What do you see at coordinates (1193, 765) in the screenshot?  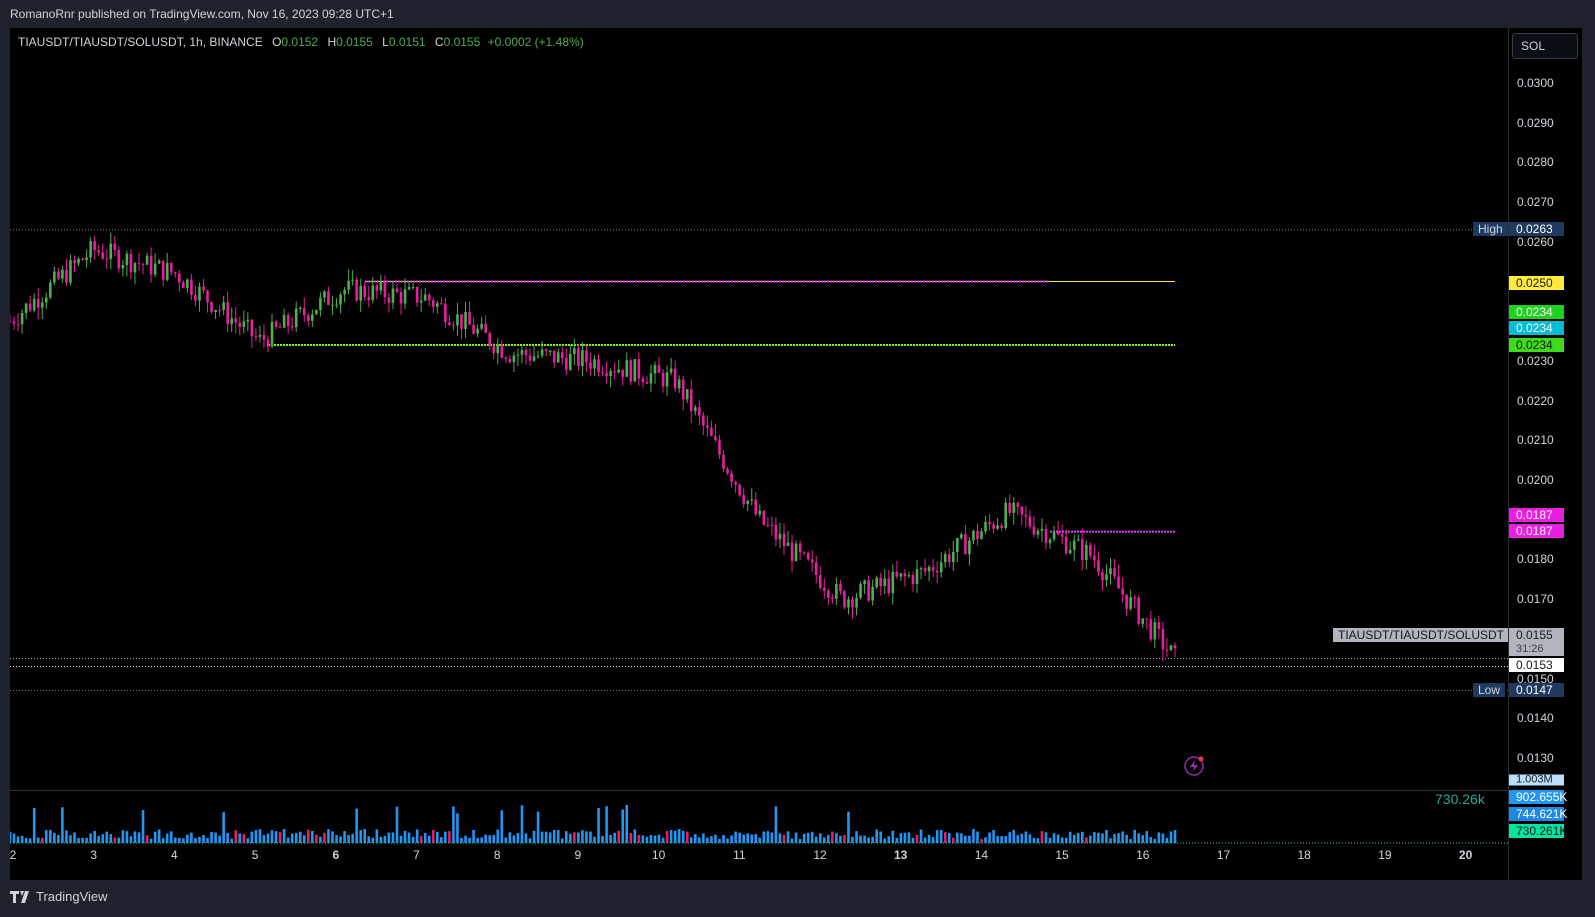 I see `lightning-alert-icon` at bounding box center [1193, 765].